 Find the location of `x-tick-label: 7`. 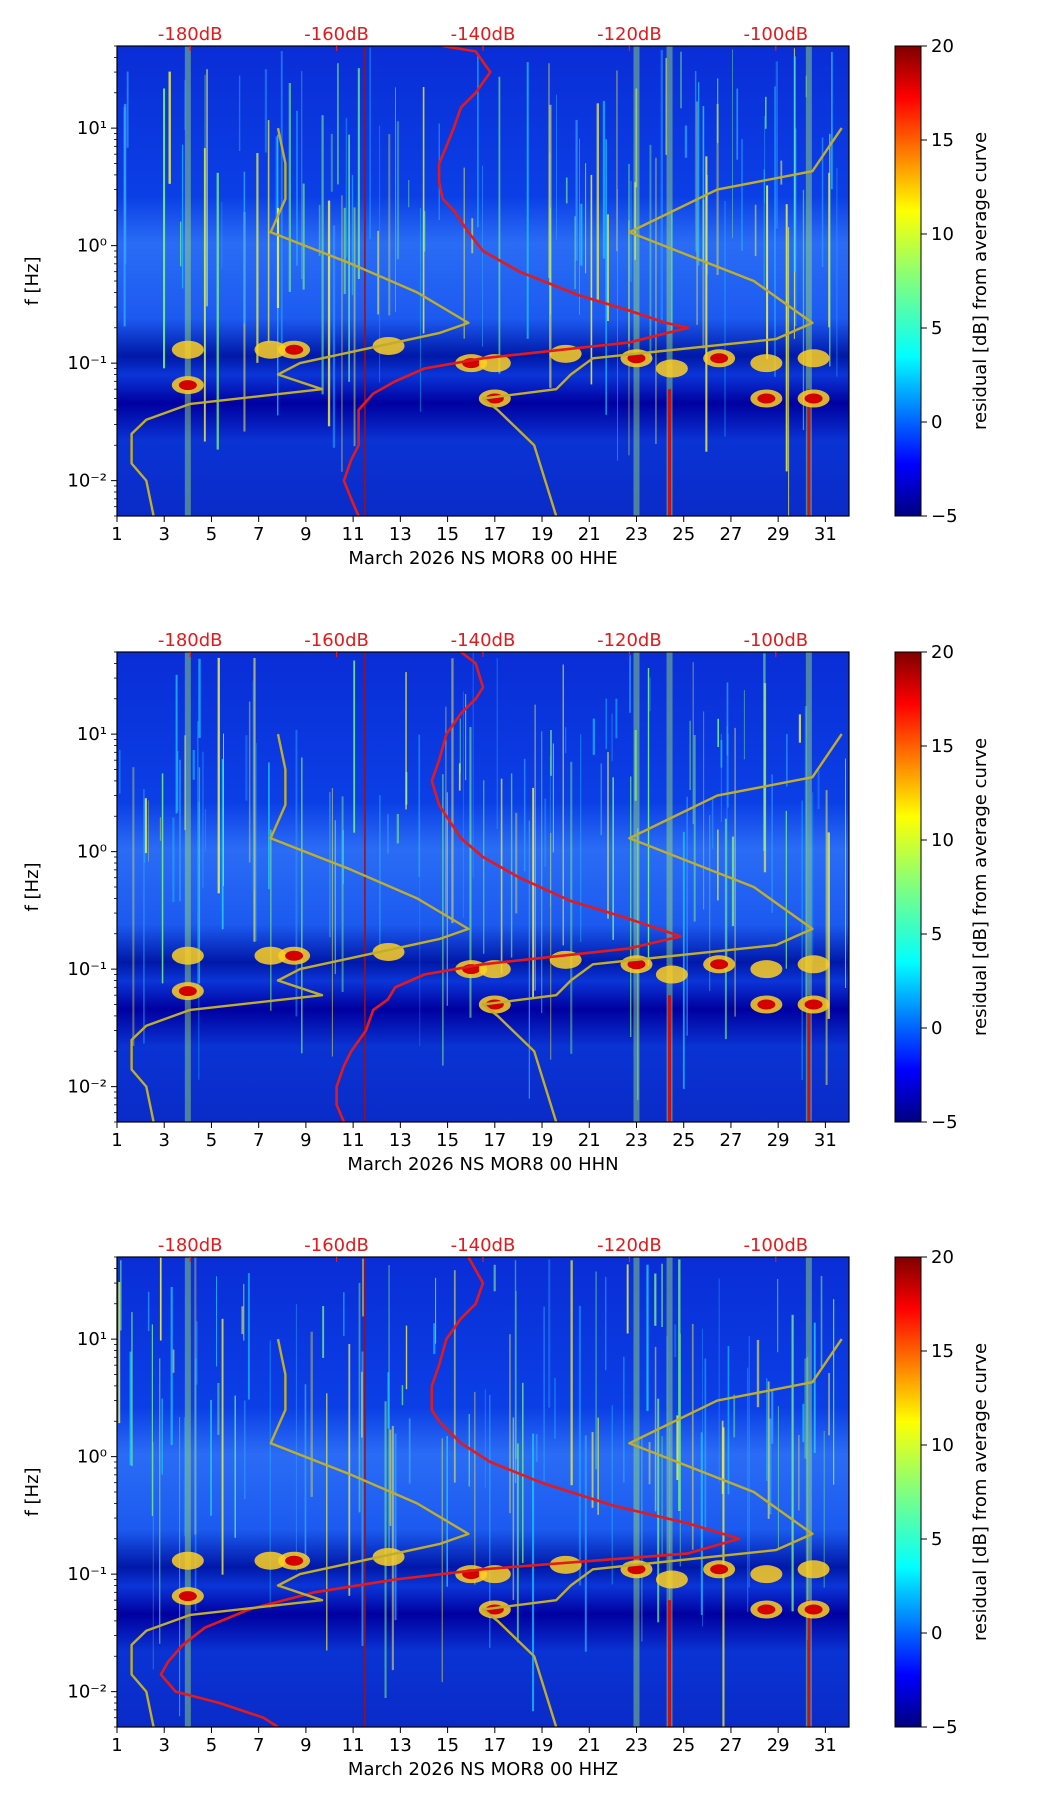

x-tick-label: 7 is located at coordinates (258, 1745).